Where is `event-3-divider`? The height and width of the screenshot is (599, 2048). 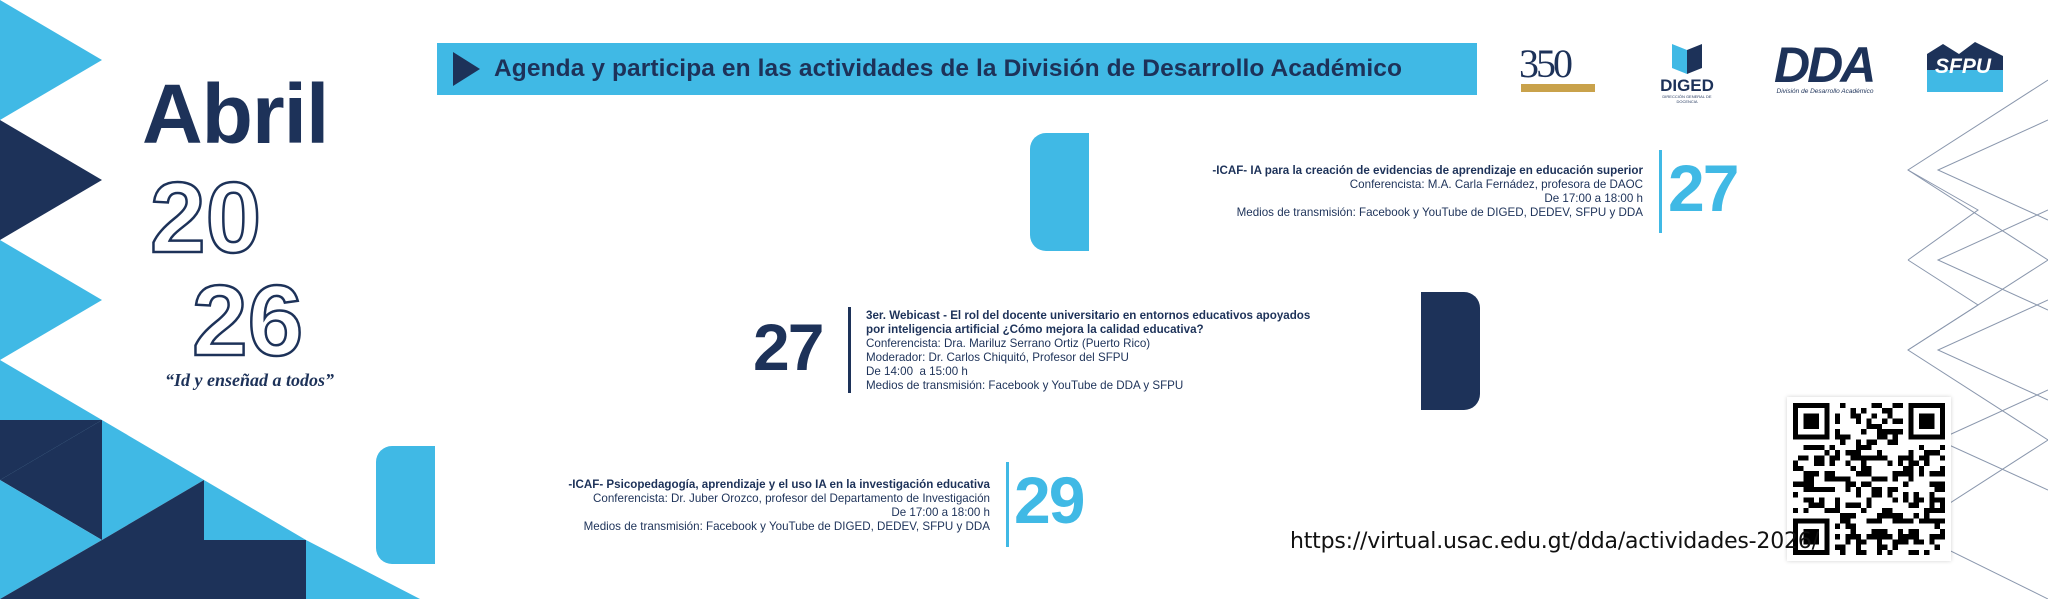
event-3-divider is located at coordinates (1007, 504).